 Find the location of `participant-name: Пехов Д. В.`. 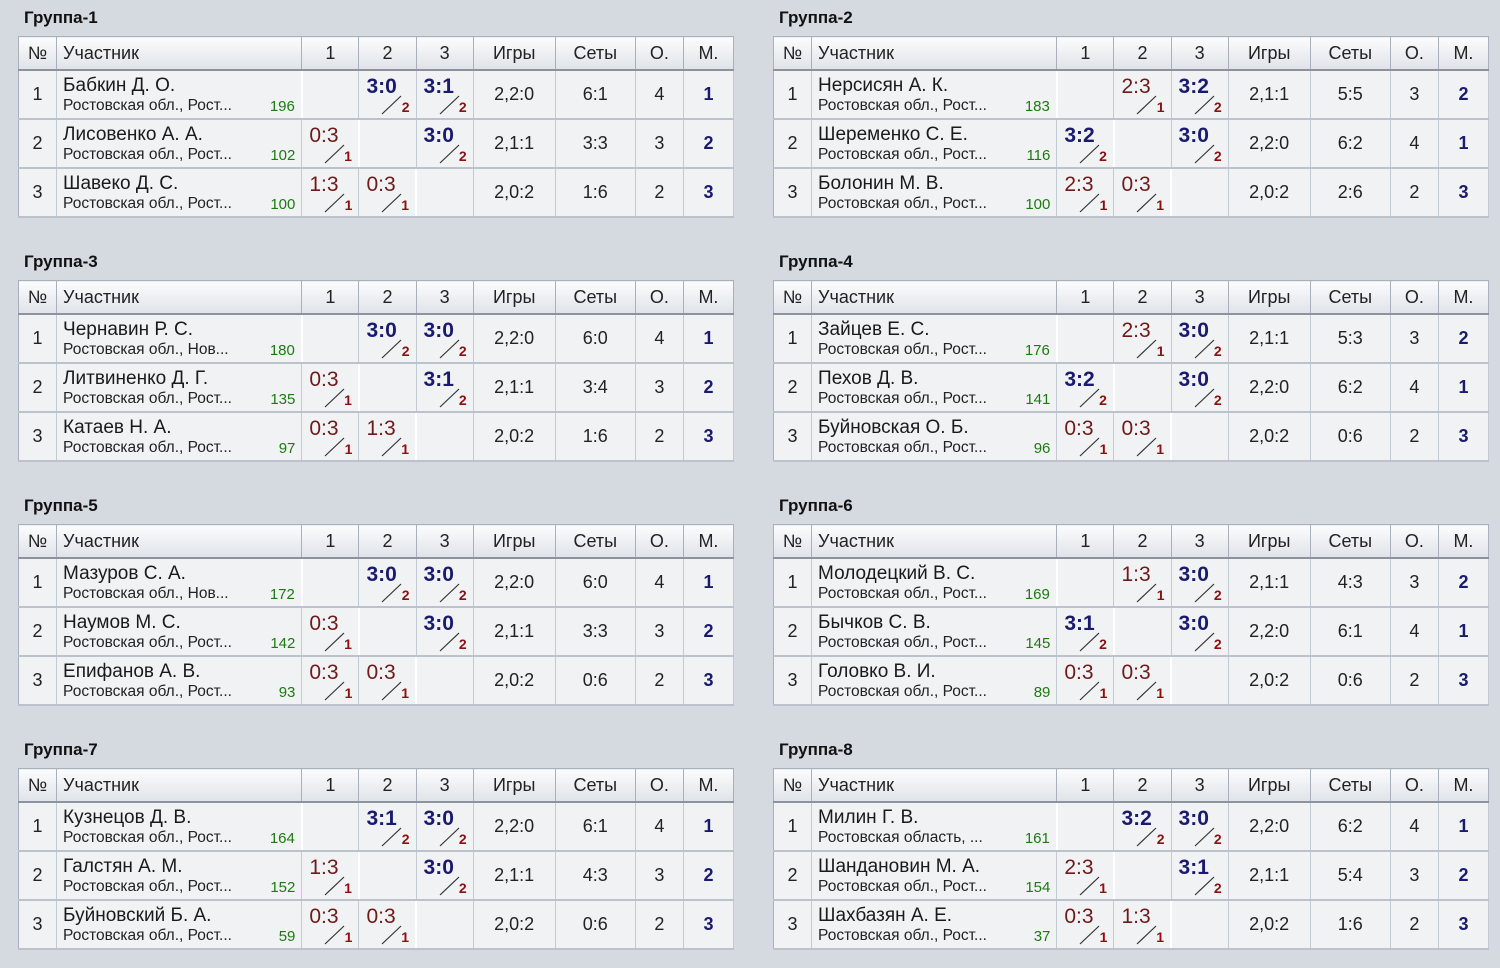

participant-name: Пехов Д. В. is located at coordinates (868, 378).